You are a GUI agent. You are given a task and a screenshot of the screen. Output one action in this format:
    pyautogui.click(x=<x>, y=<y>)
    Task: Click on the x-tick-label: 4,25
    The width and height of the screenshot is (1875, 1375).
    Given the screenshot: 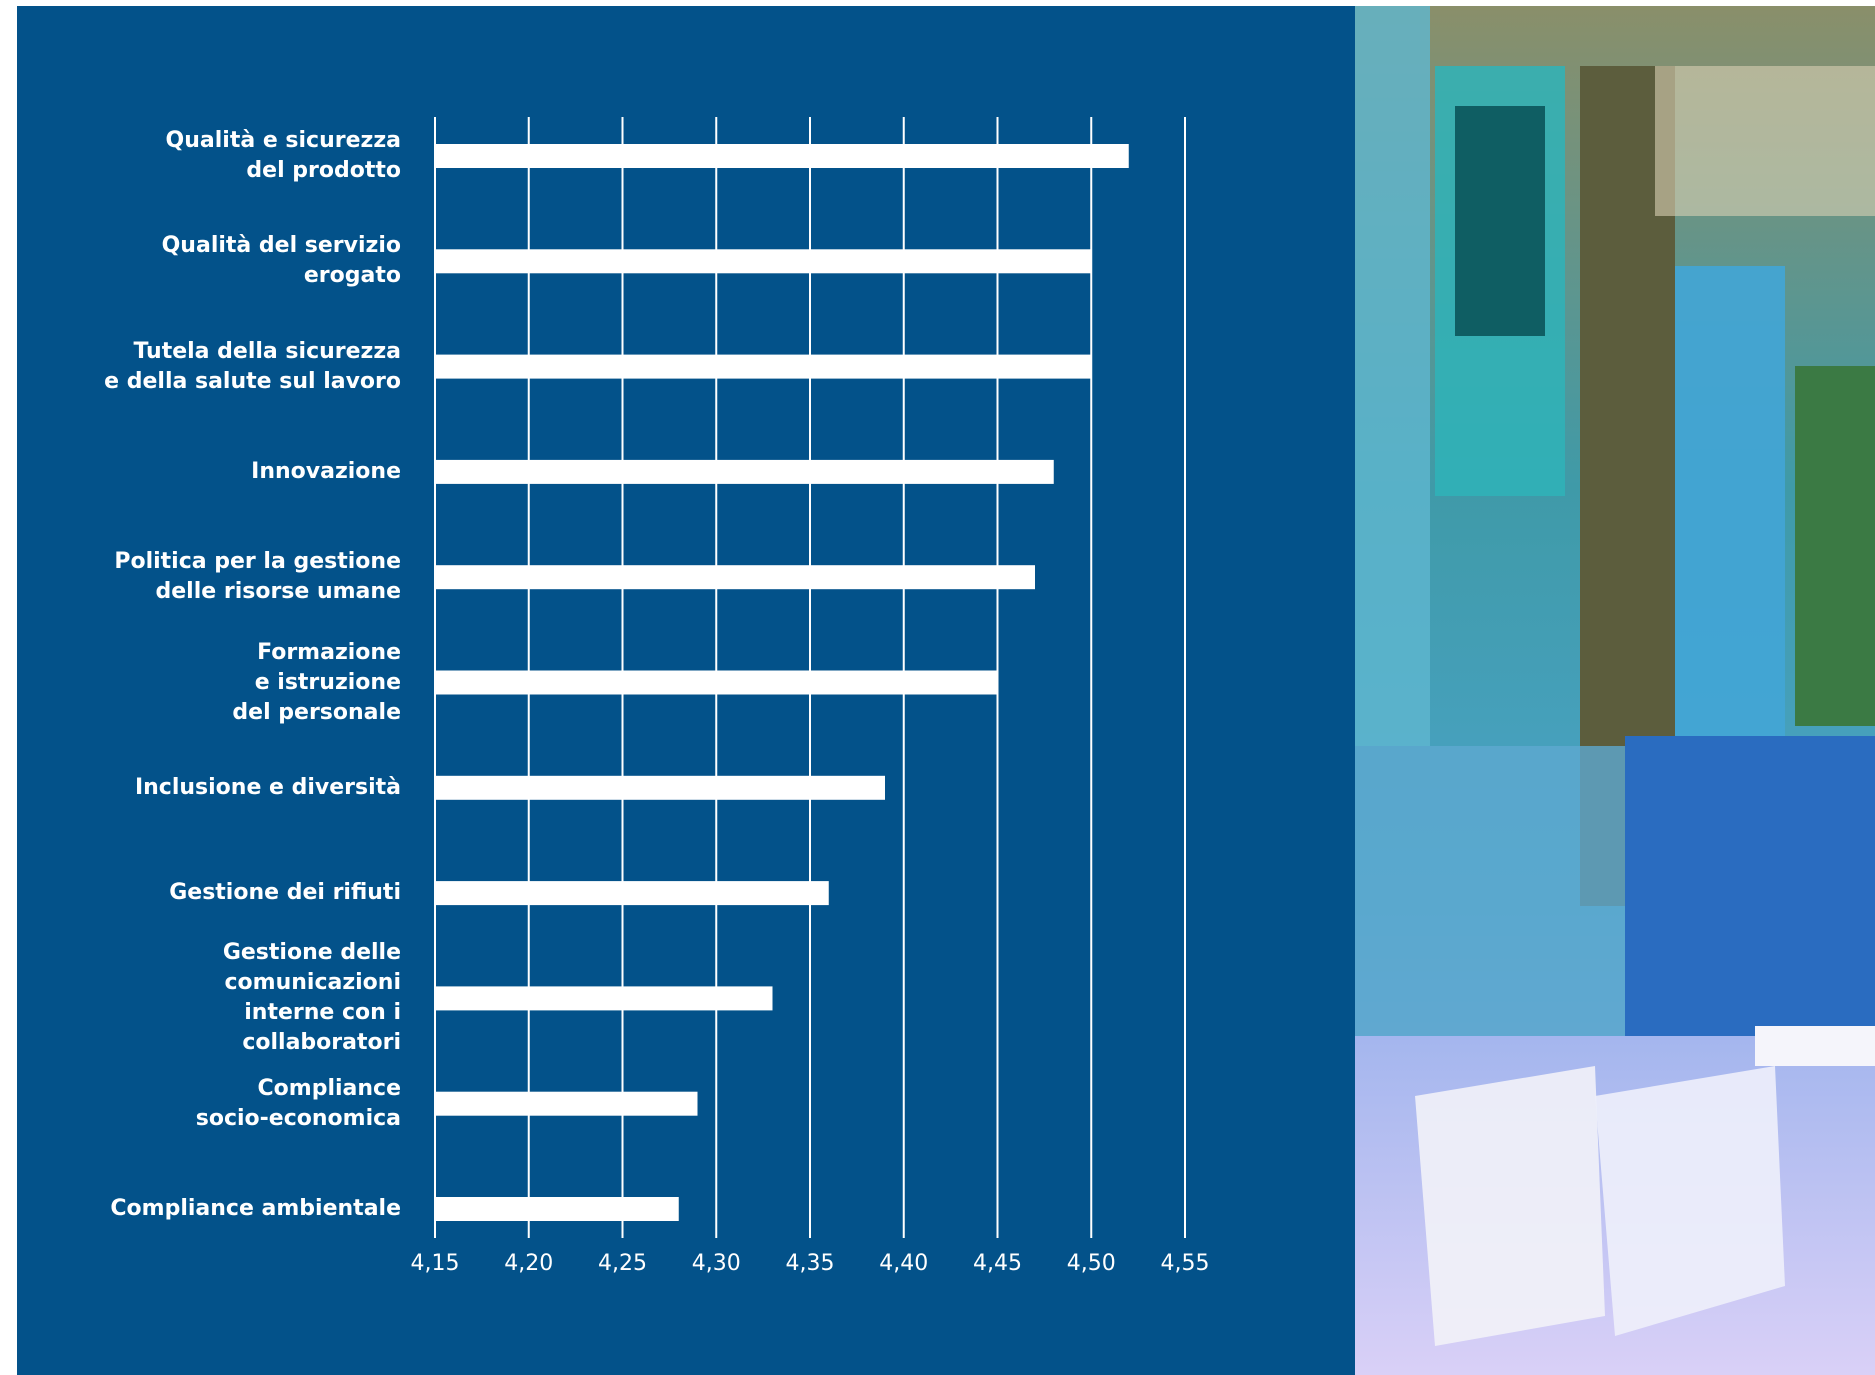 What is the action you would take?
    pyautogui.click(x=622, y=1263)
    